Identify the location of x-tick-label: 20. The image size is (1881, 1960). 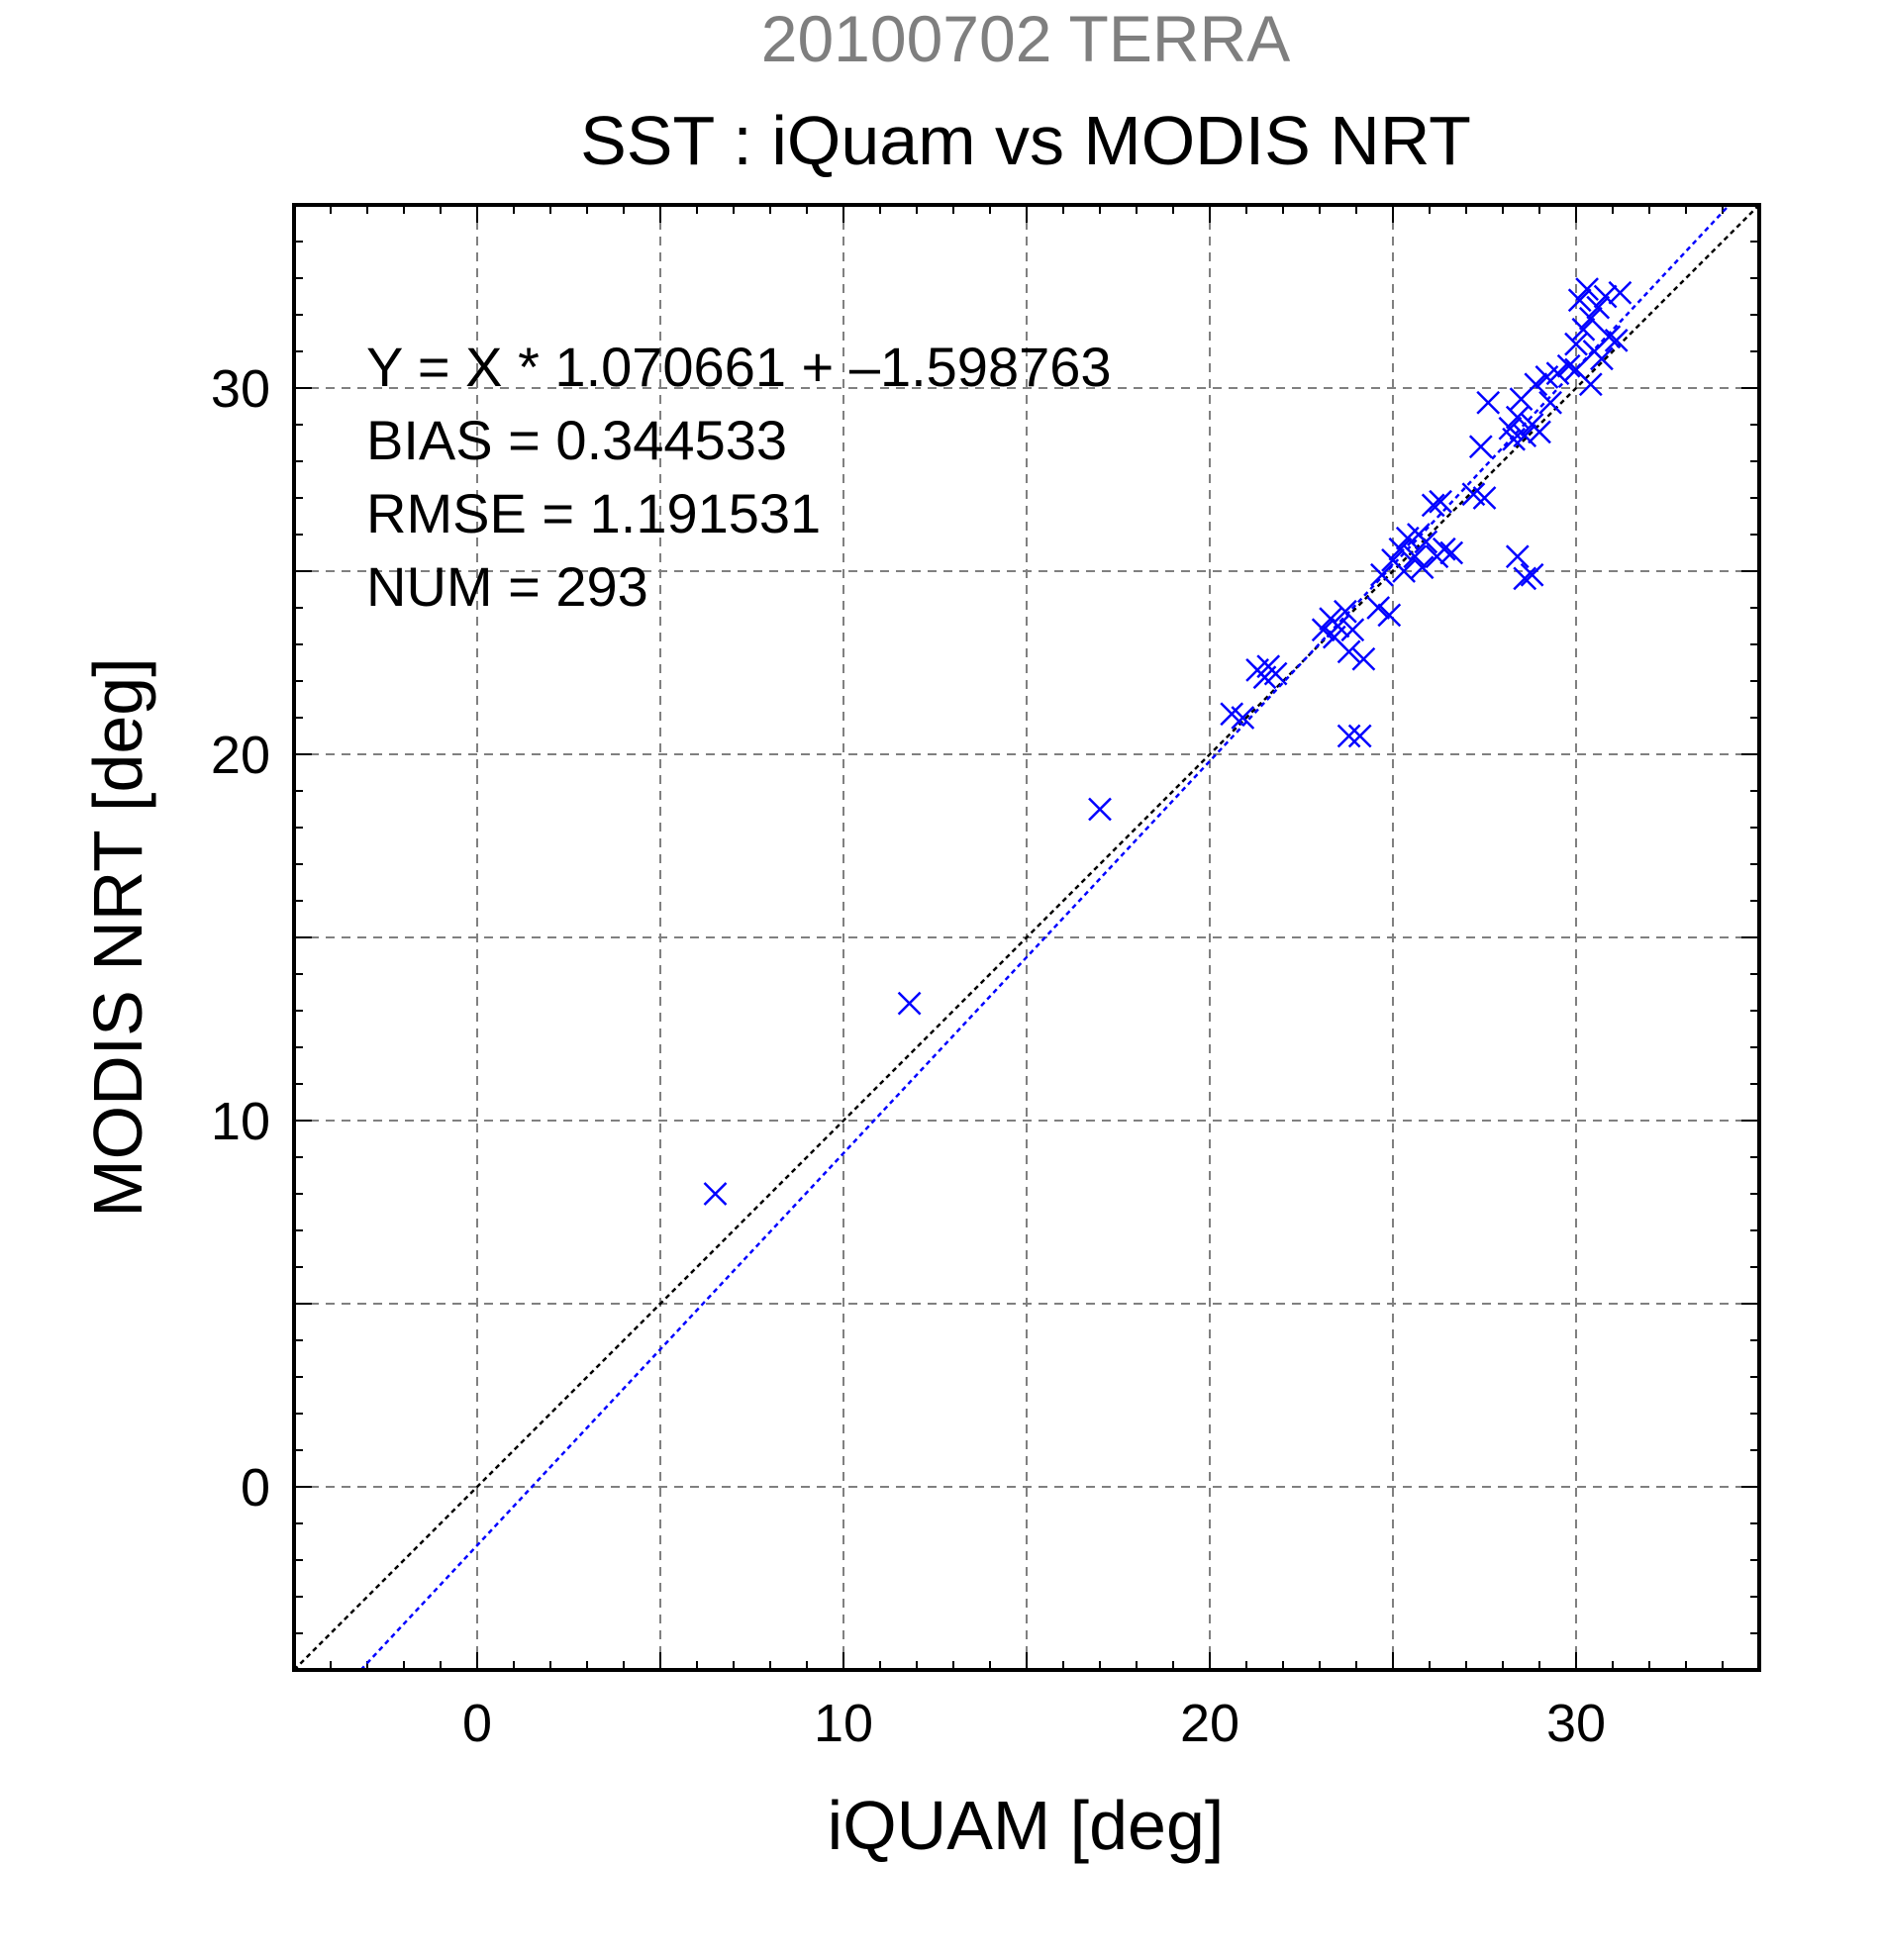
(1209, 1723).